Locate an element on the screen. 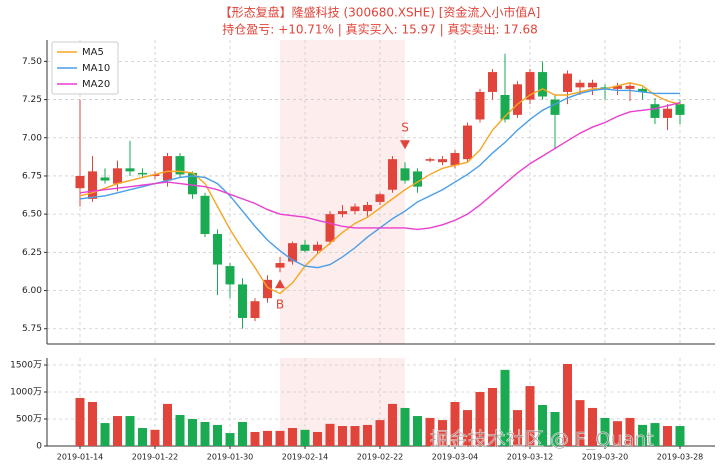  x-tick-label: 2019-03-20 is located at coordinates (605, 457).